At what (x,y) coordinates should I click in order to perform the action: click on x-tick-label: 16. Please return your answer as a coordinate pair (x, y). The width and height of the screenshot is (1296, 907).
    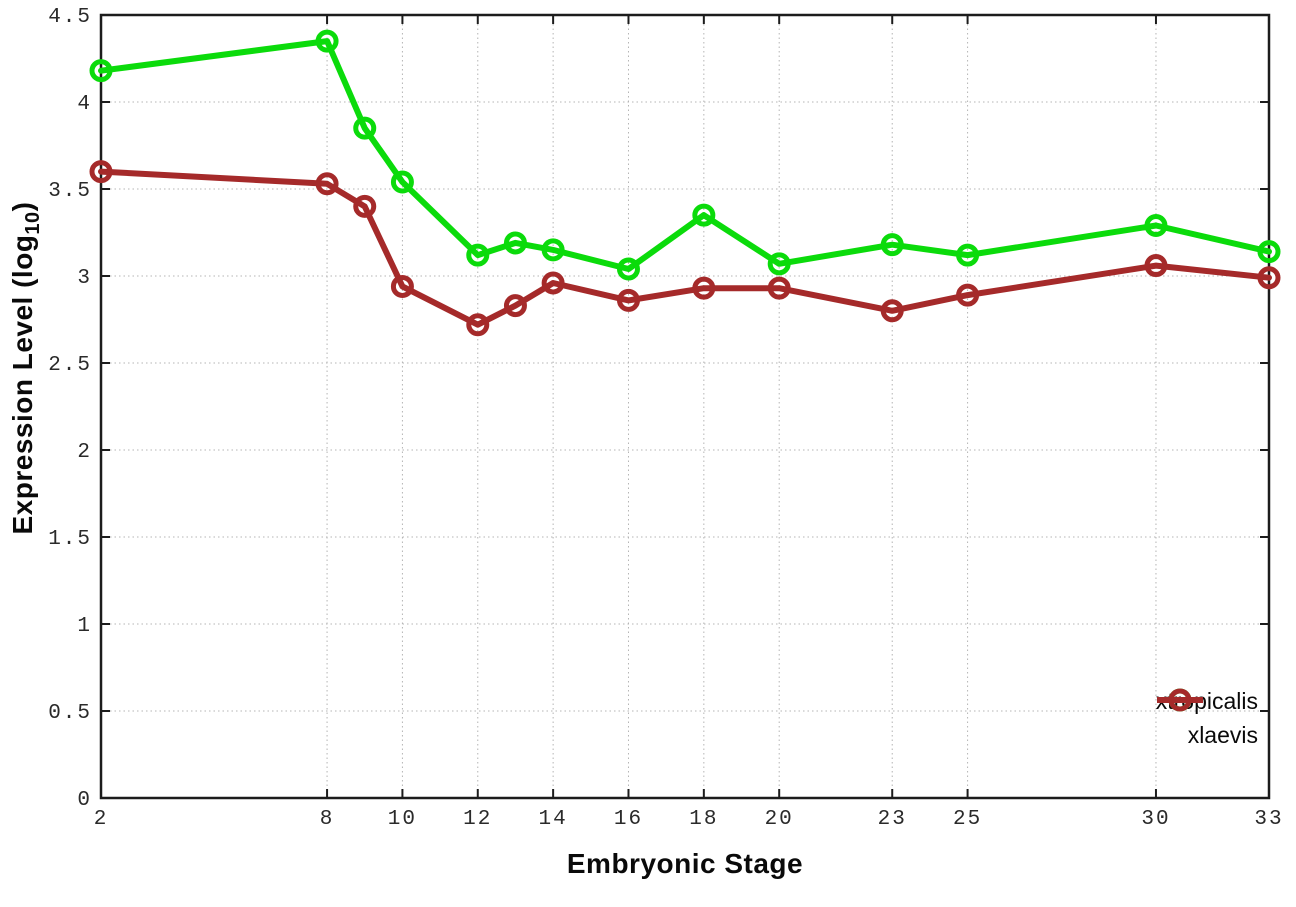
    Looking at the image, I should click on (628, 819).